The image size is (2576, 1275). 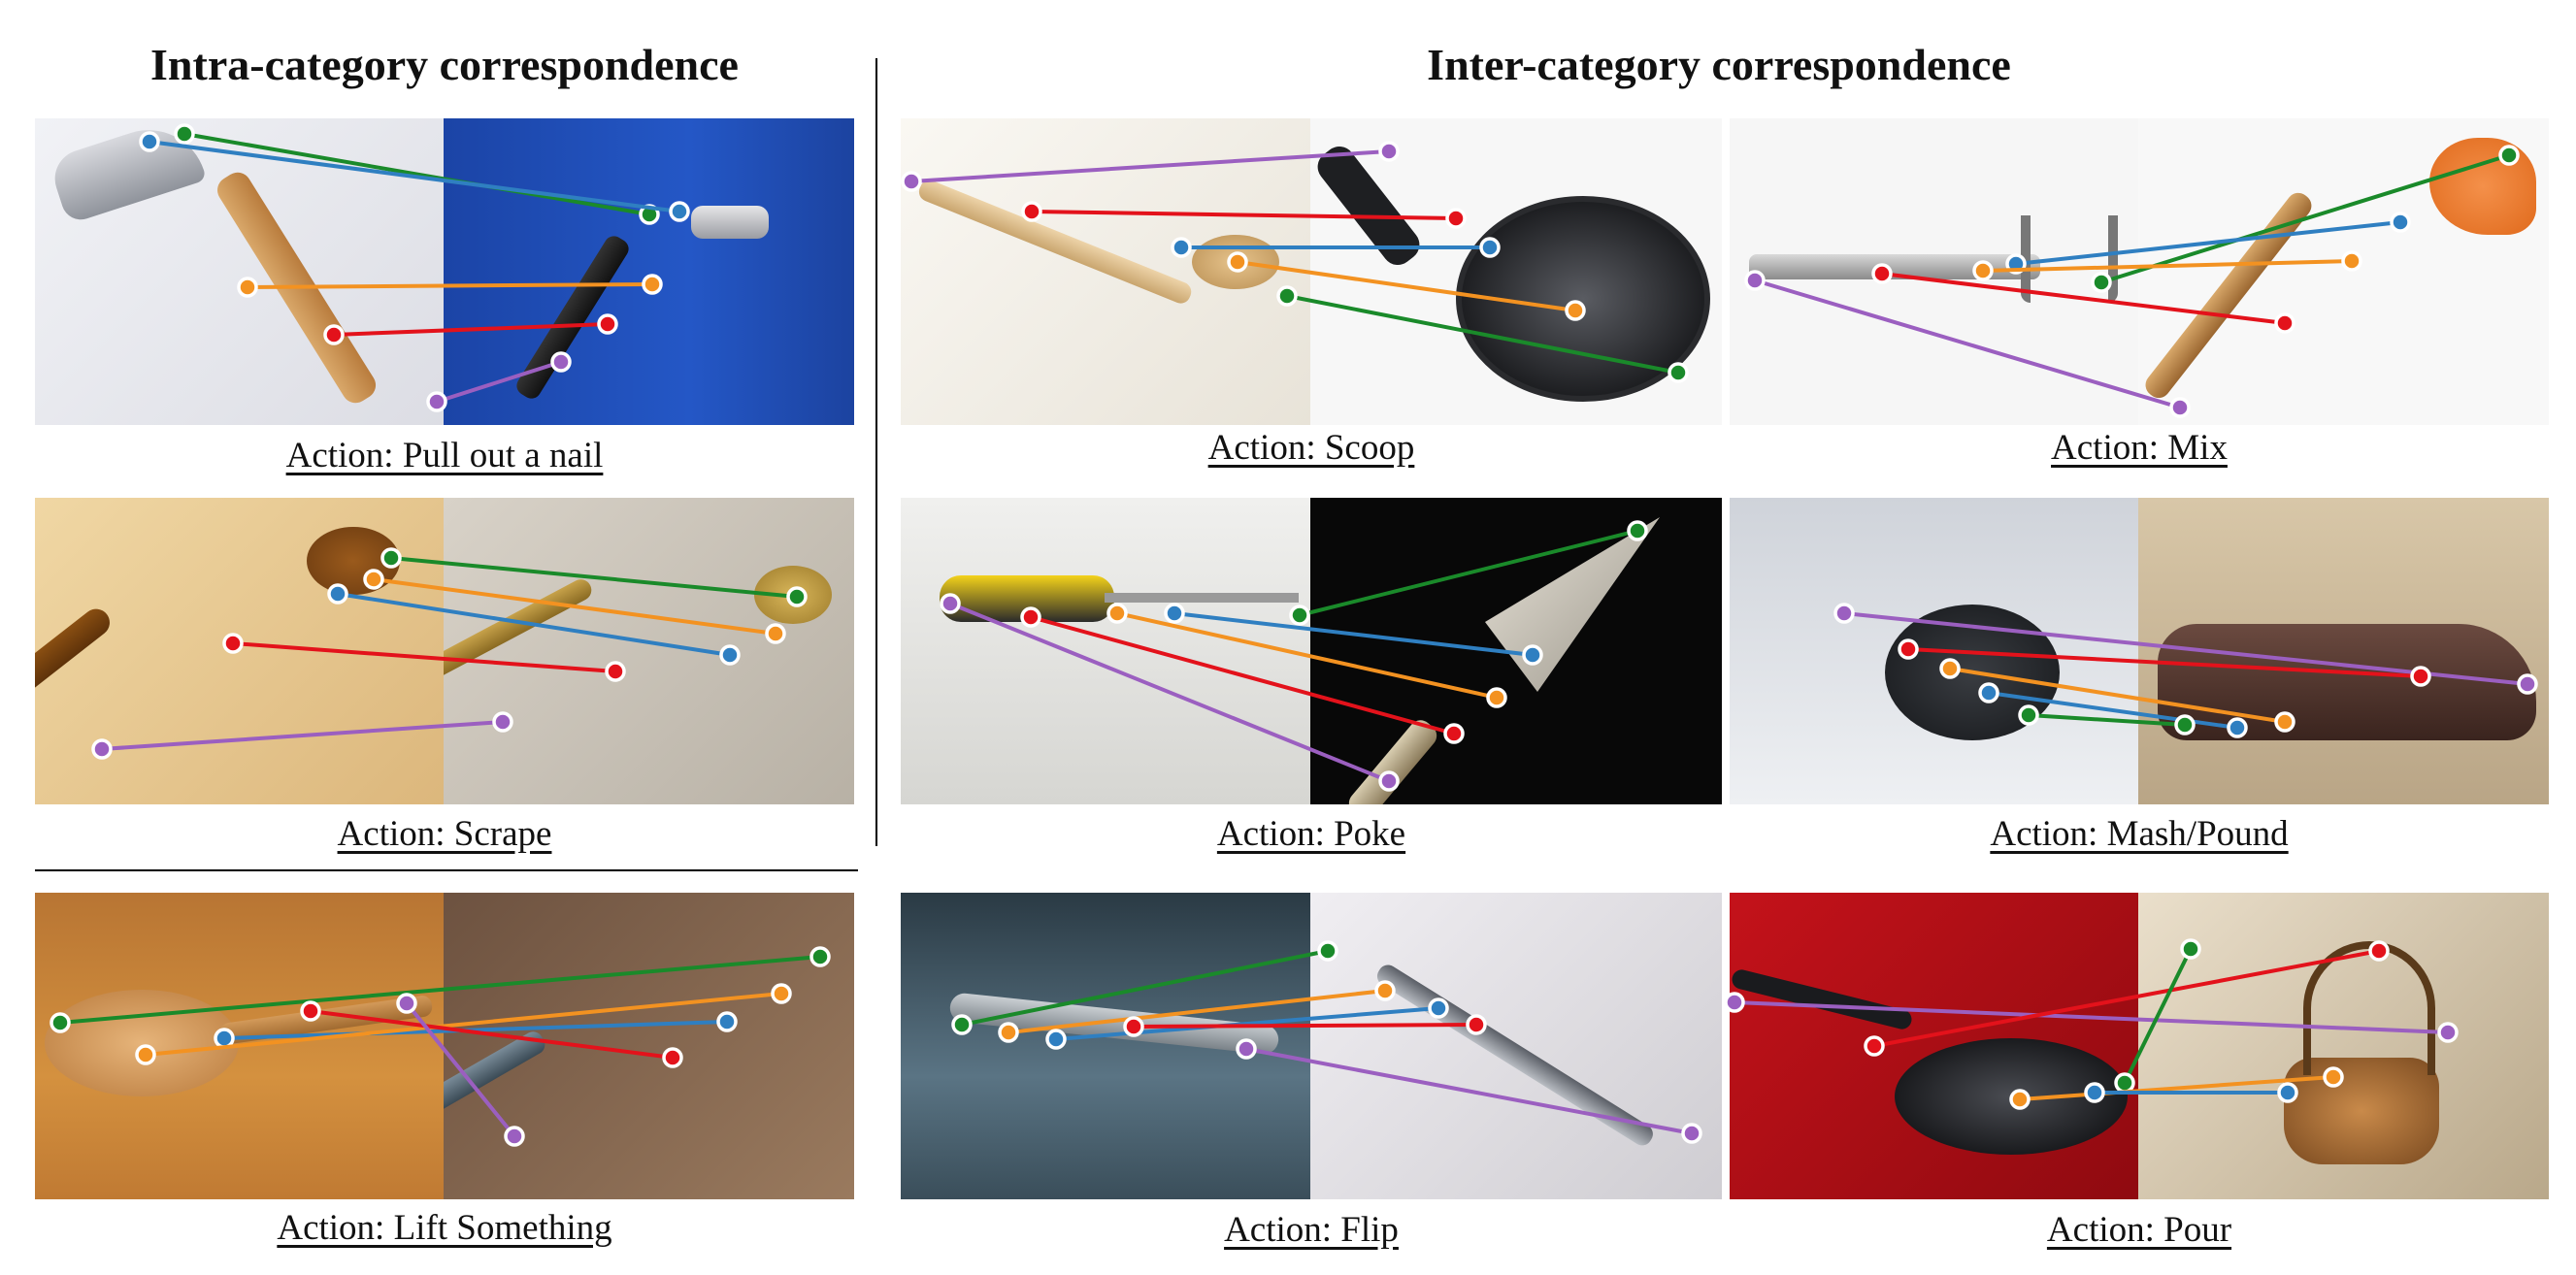 I want to click on panel-poke, so click(x=1311, y=651).